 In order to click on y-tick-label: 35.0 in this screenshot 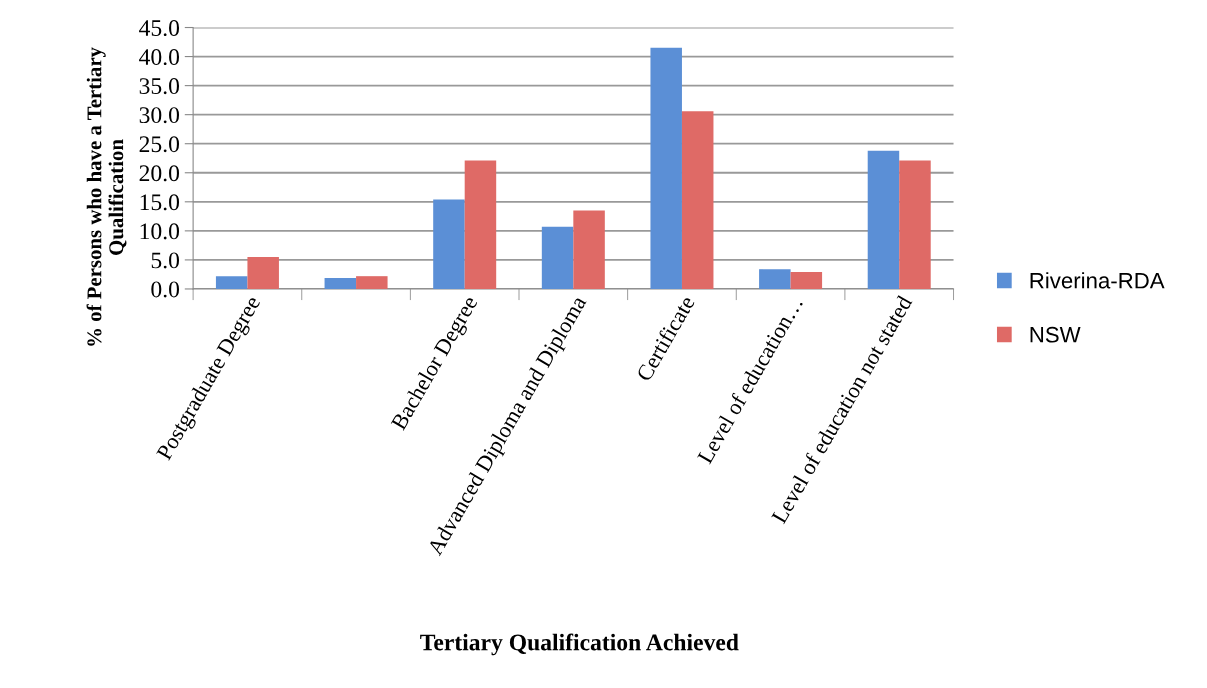, I will do `click(159, 86)`.